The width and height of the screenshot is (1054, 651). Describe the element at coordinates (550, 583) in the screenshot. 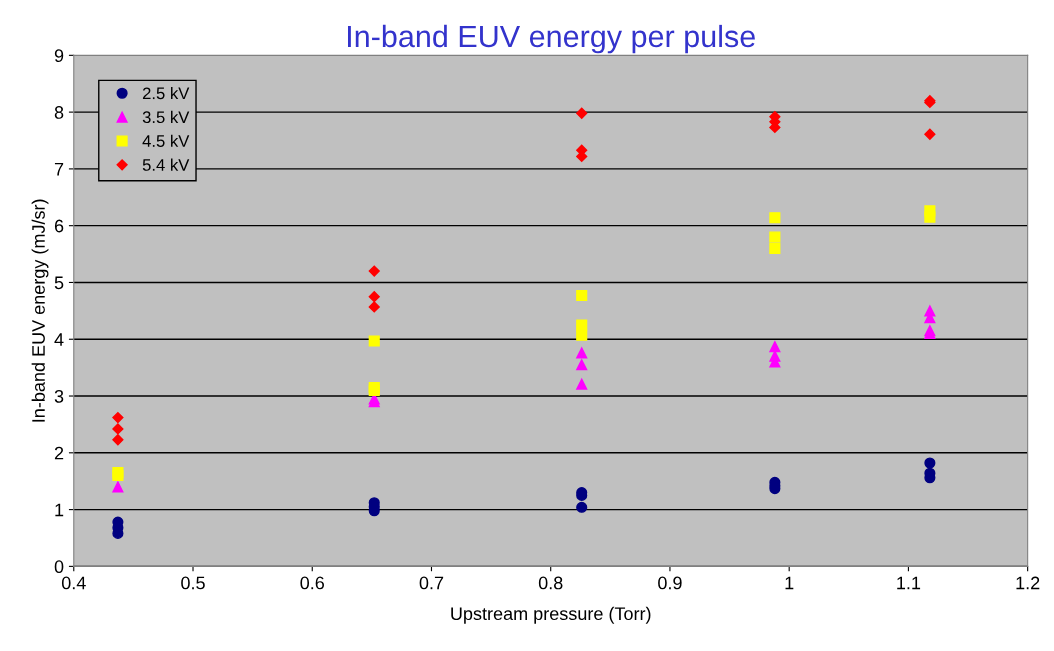

I see `x-tick-label: 0.8` at that location.